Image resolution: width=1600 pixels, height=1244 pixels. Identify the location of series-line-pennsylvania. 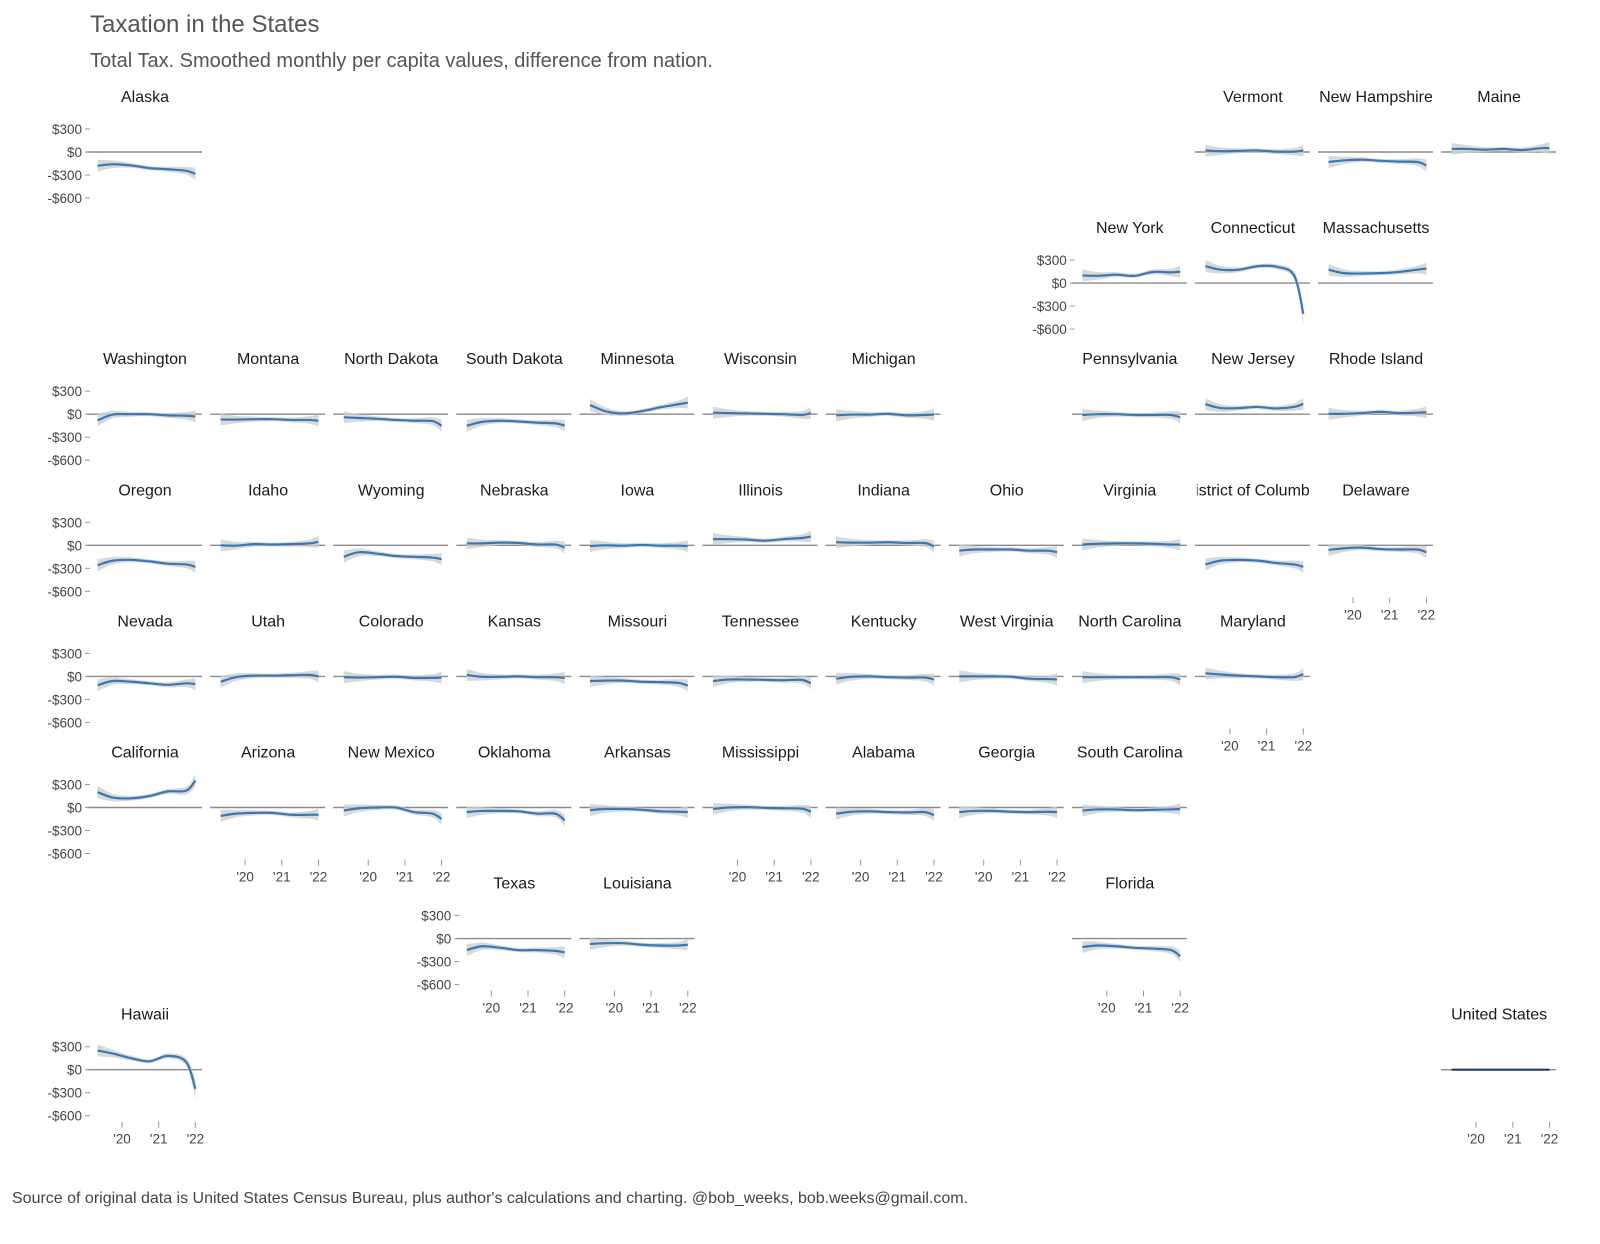
(1131, 416).